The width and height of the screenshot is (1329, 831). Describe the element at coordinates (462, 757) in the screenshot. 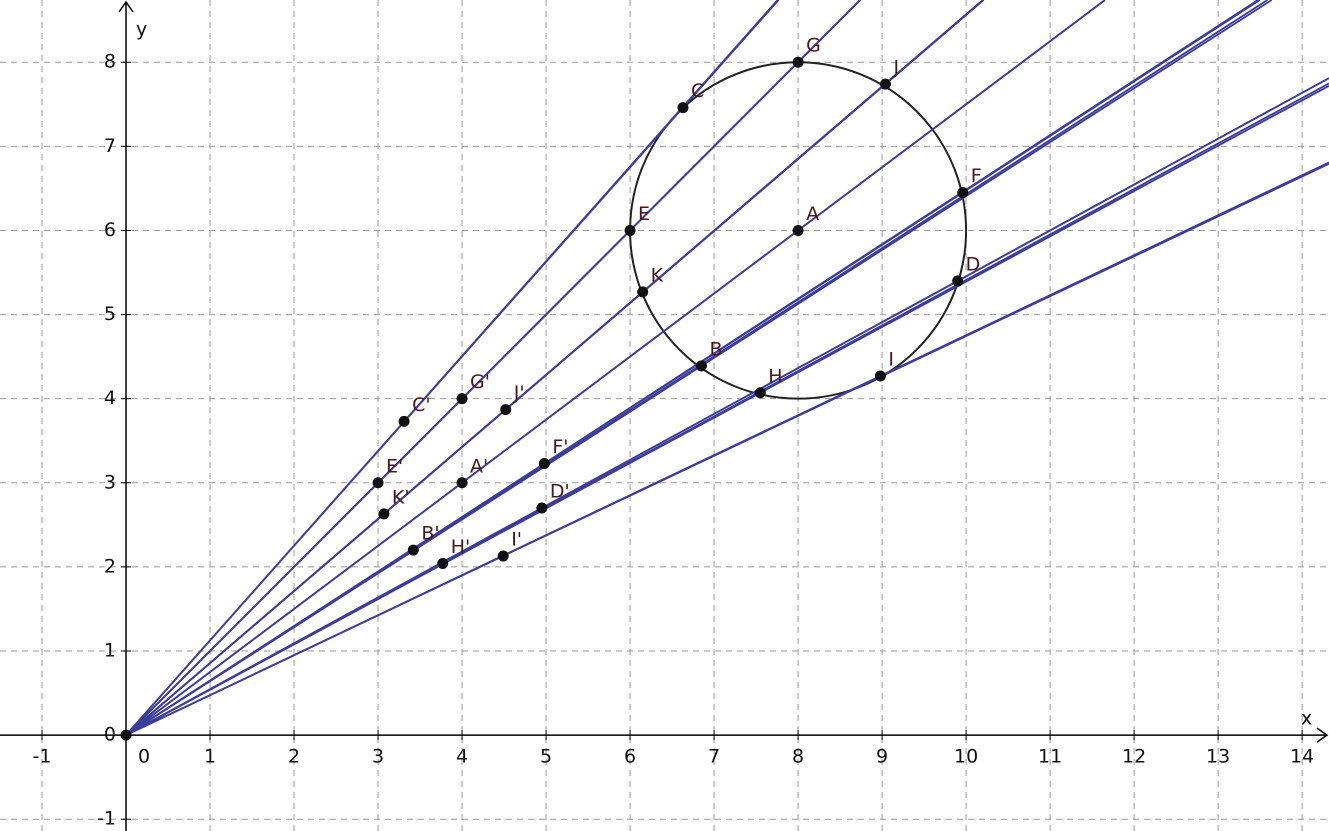

I see `x-tick-label: 4` at that location.